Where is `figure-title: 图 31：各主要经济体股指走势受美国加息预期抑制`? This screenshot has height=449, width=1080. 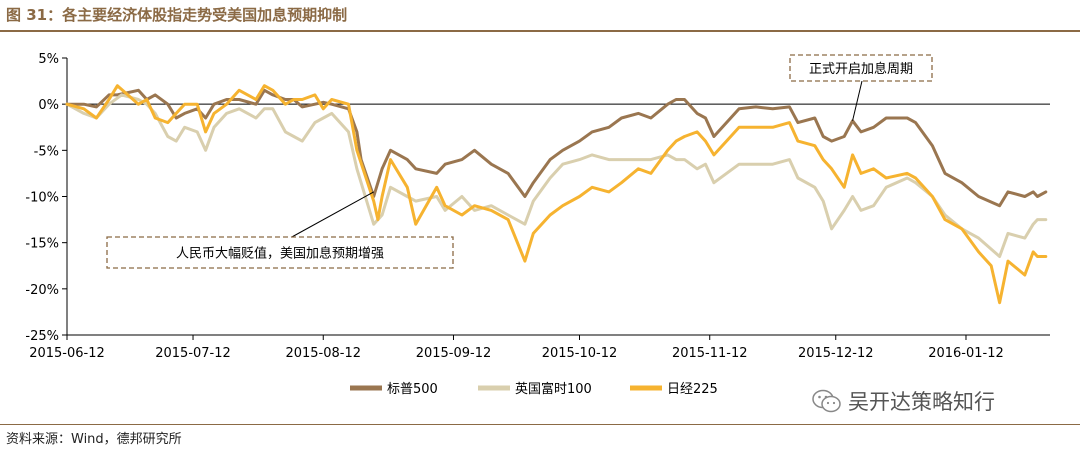 figure-title: 图 31：各主要经济体股指走势受美国加息预期抑制 is located at coordinates (177, 15).